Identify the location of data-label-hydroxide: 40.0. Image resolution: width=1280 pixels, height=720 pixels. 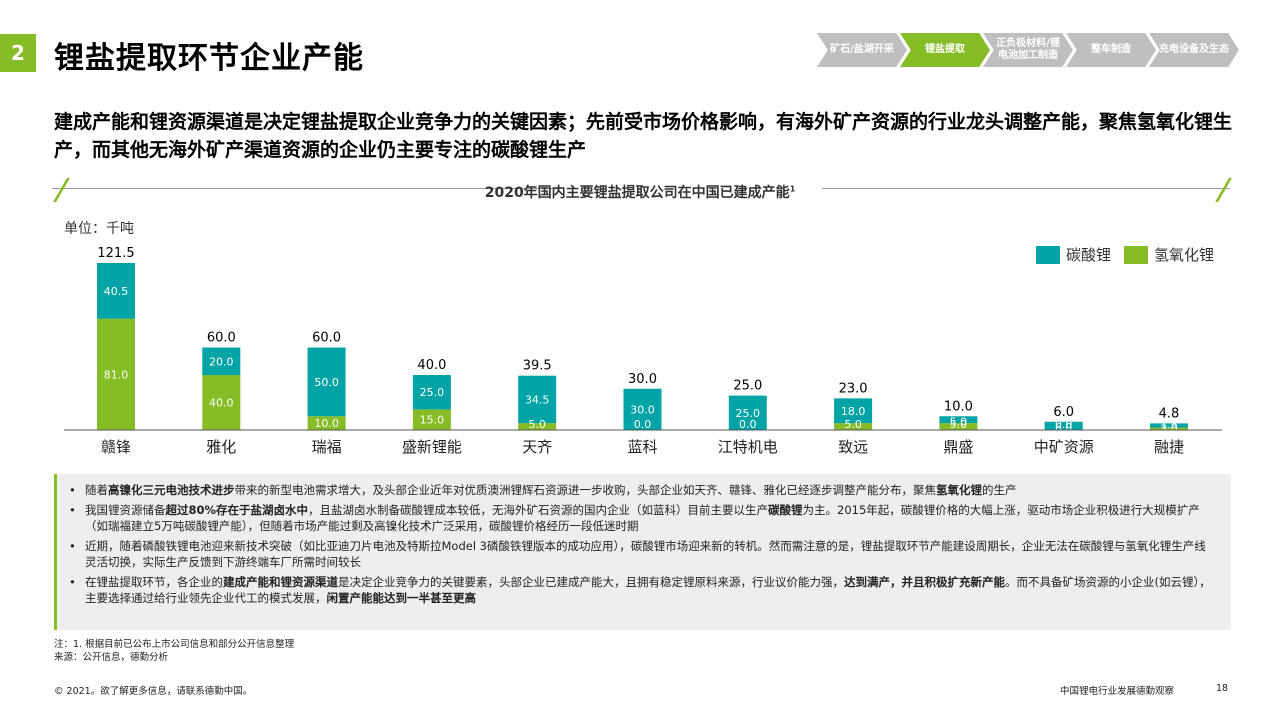
(221, 403).